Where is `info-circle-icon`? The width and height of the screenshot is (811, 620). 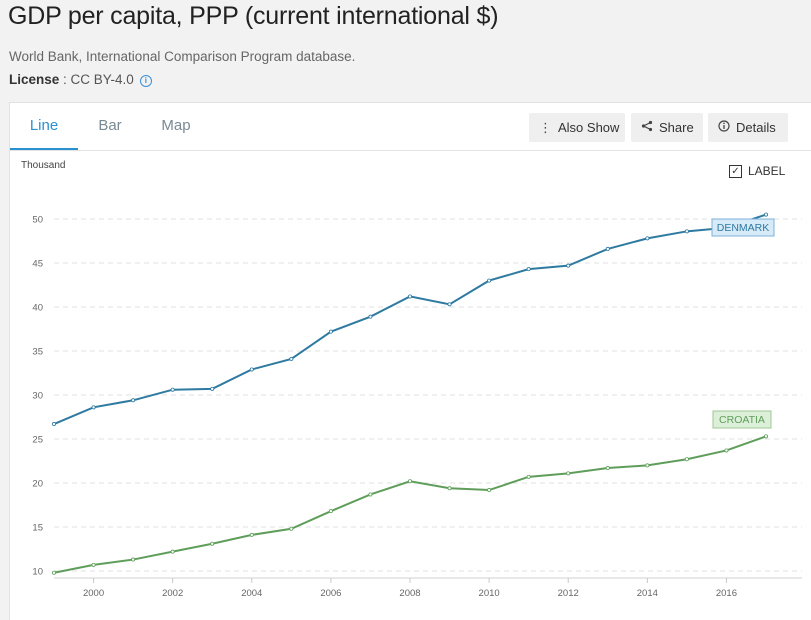
info-circle-icon is located at coordinates (724, 127).